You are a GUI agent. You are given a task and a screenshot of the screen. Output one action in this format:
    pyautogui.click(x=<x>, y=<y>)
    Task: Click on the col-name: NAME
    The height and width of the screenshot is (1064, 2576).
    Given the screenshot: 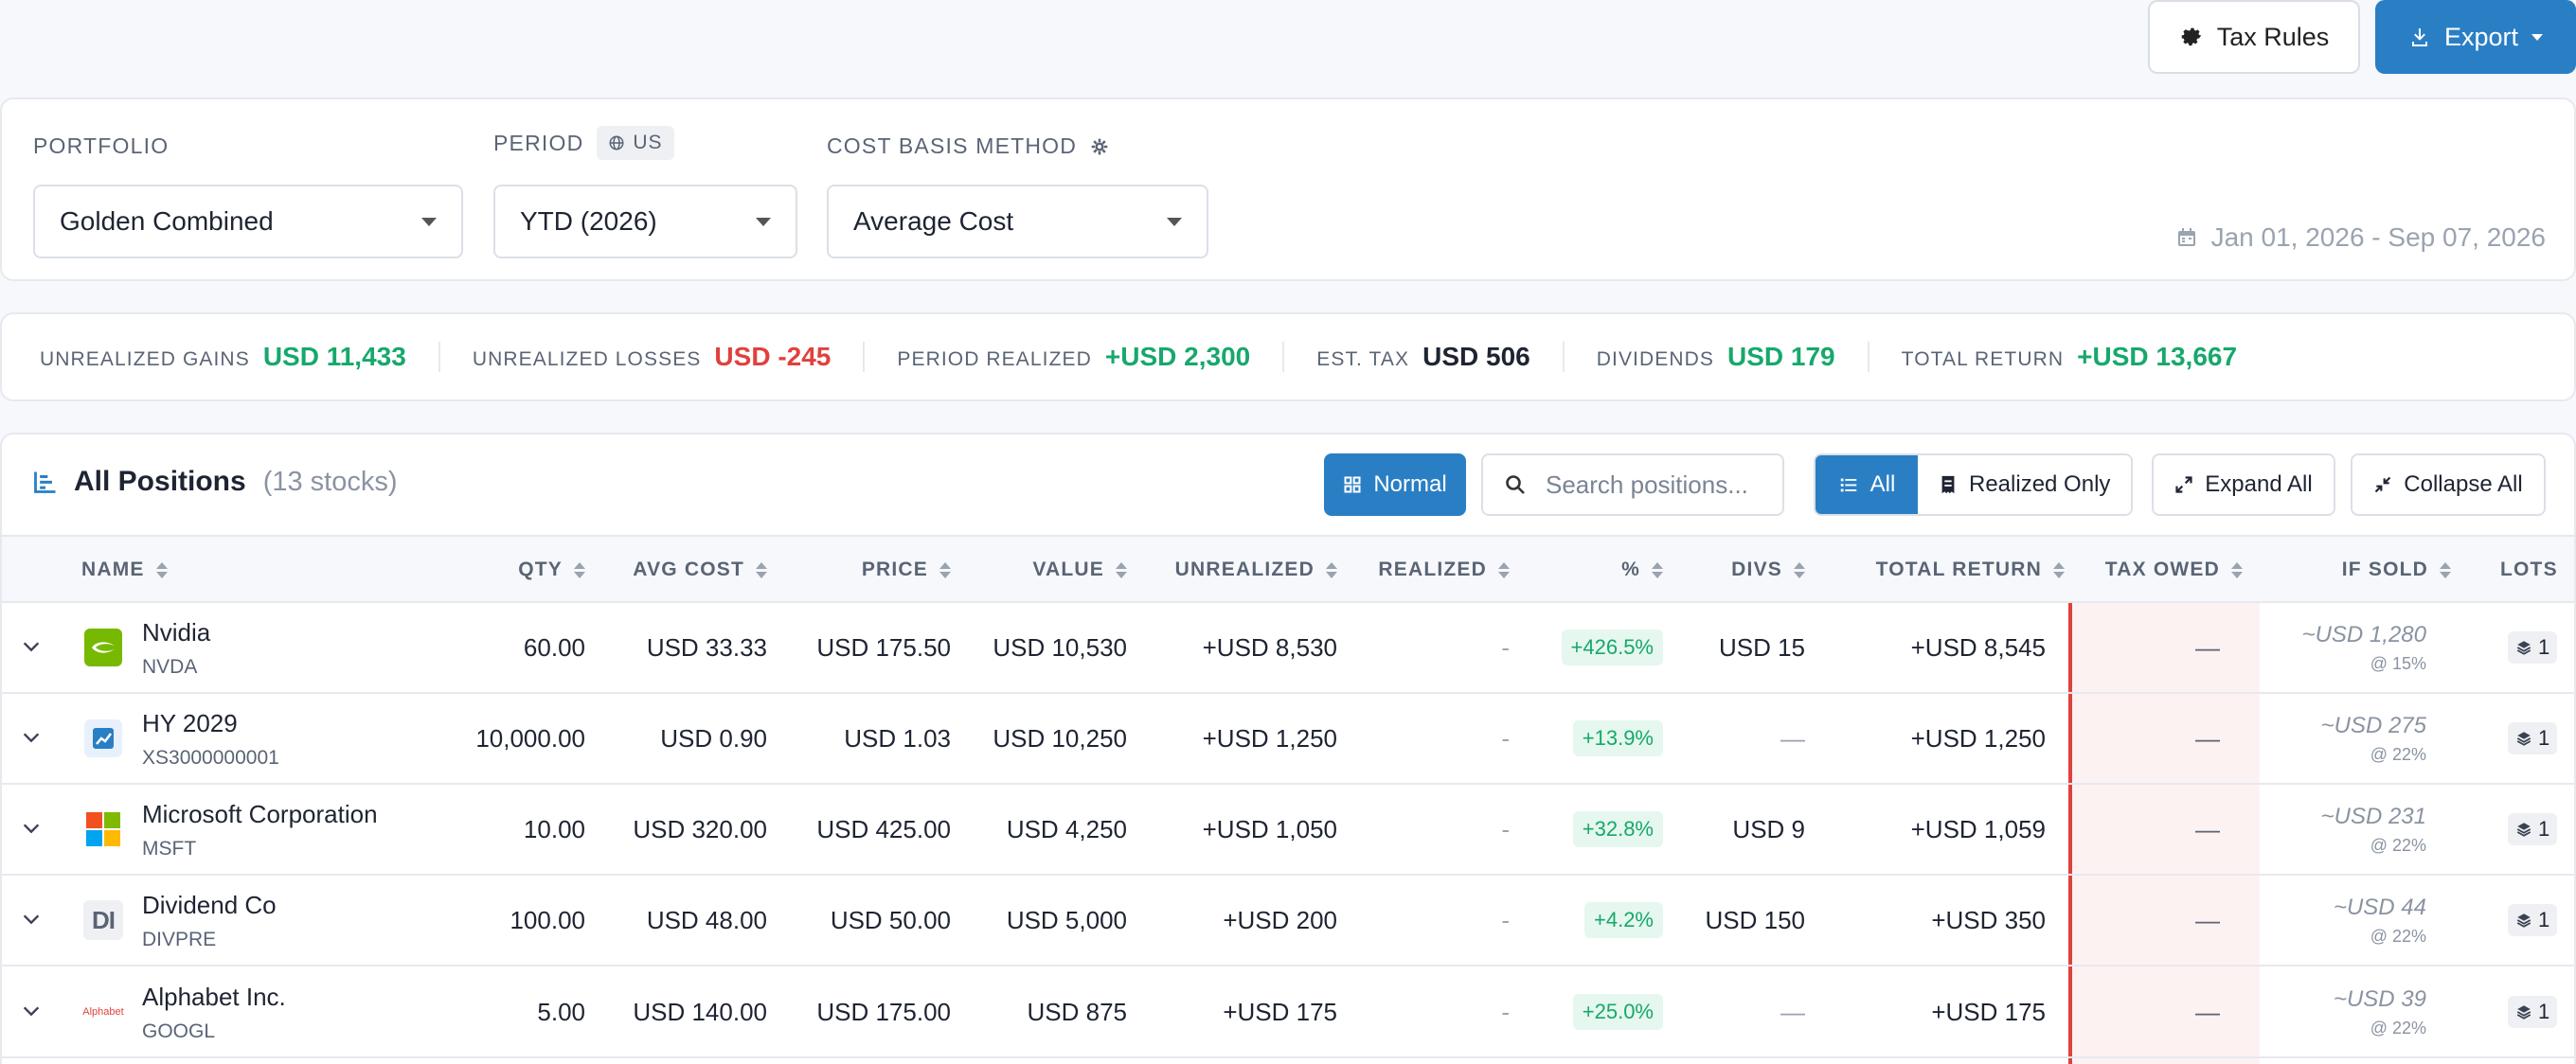 What is the action you would take?
    pyautogui.click(x=124, y=570)
    